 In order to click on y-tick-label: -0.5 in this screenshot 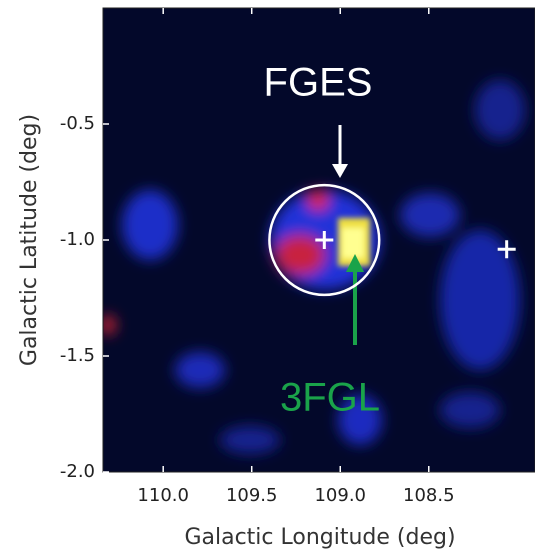, I will do `click(77, 123)`.